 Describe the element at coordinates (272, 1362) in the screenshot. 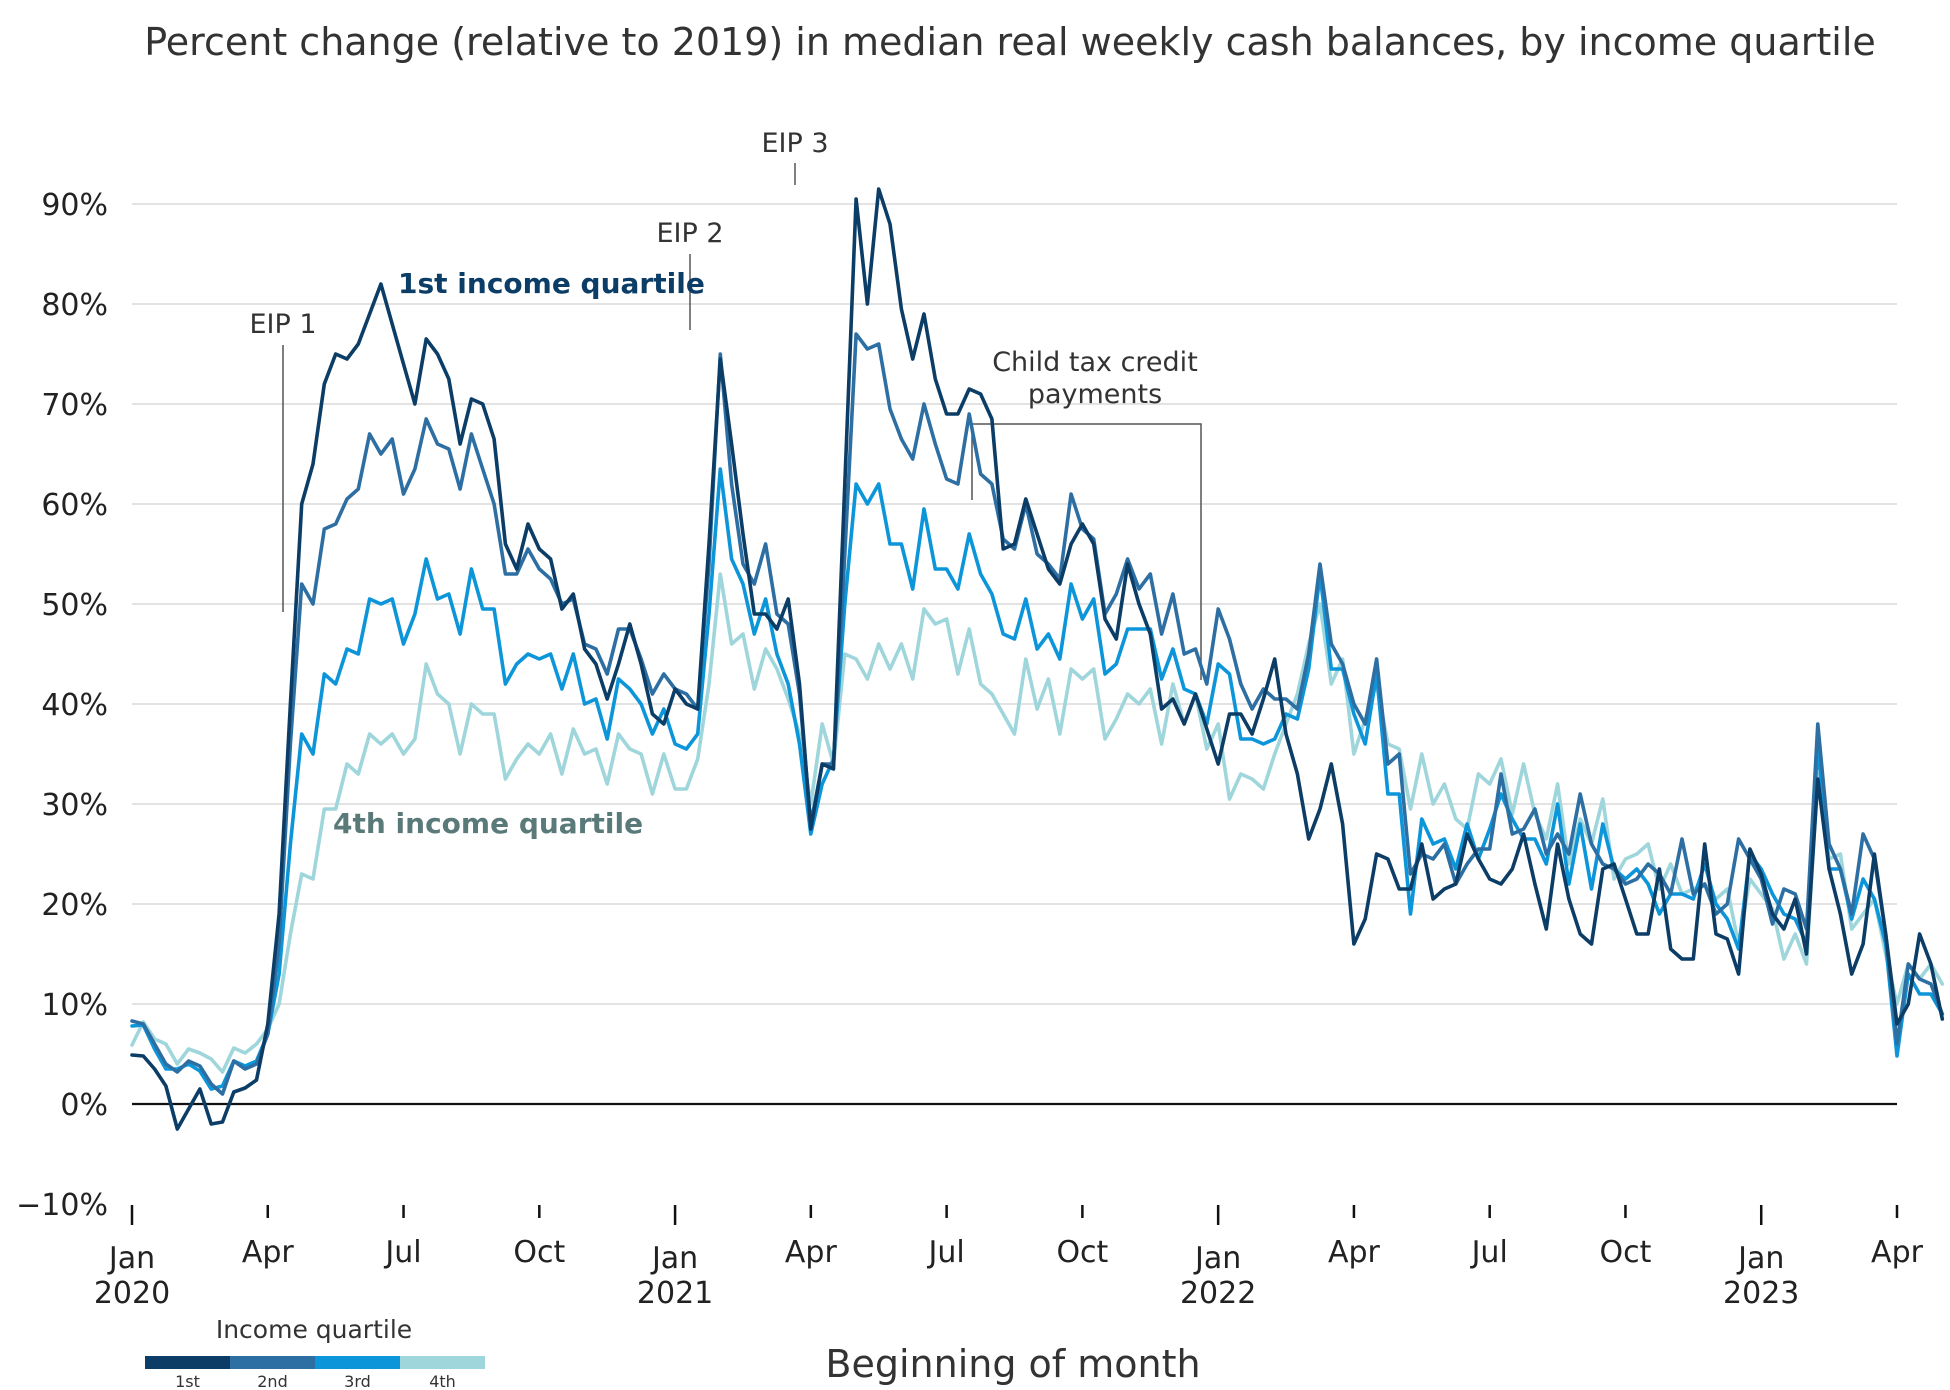

I see `legend-swatch-2nd` at that location.